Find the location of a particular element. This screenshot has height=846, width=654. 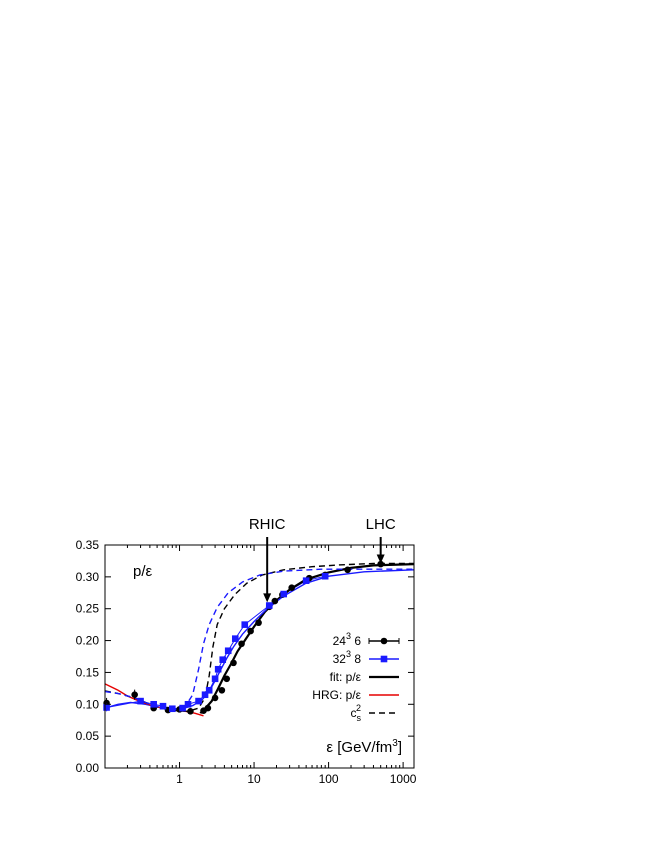

x-axis-label-sup: 3 is located at coordinates (395, 743).